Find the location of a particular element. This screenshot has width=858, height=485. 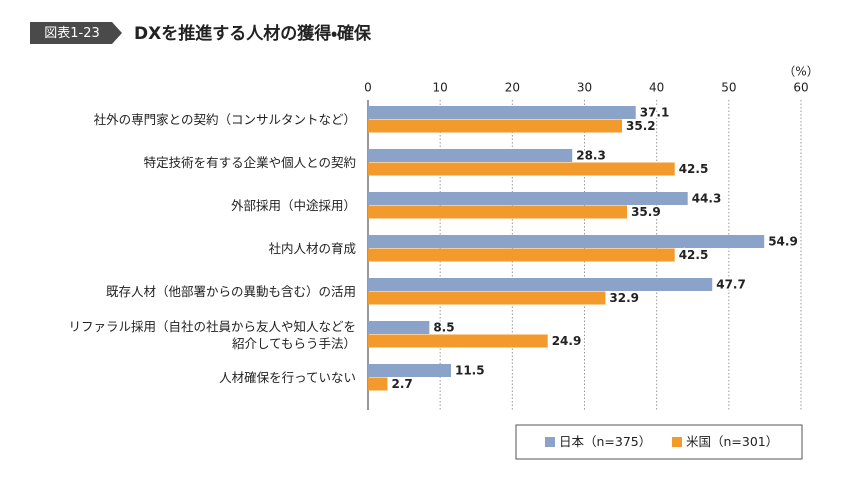

unit-label: （%） is located at coordinates (800, 72).